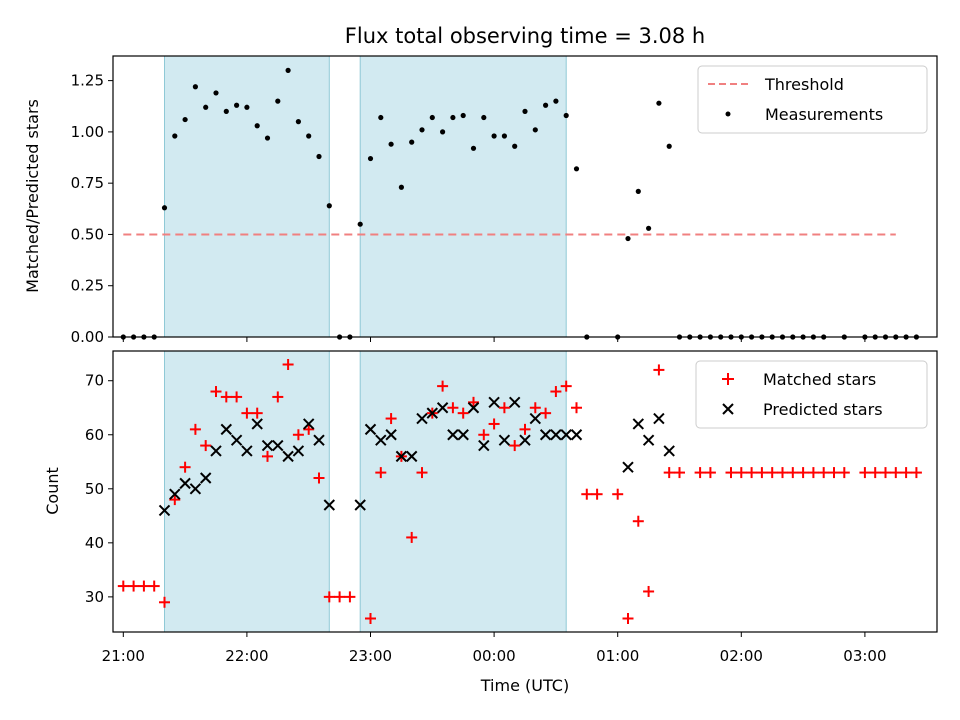  I want to click on ratio-y-label: Matched/Predicted stars, so click(32, 196).